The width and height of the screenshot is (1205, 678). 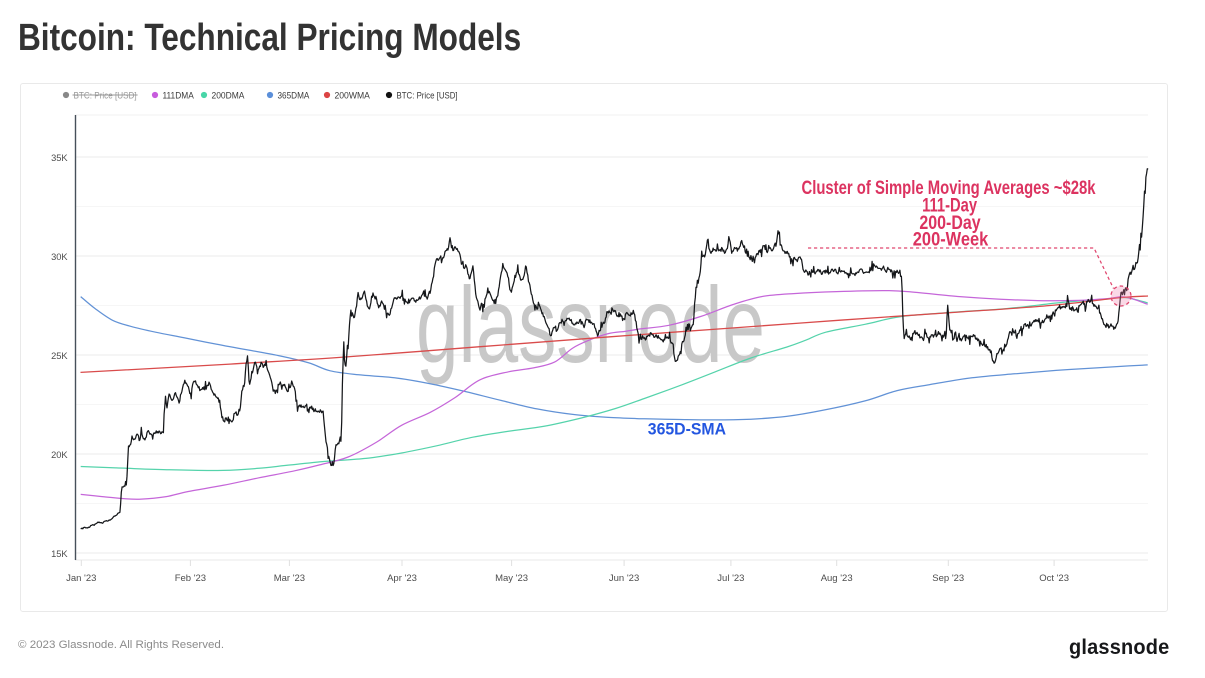 What do you see at coordinates (687, 429) in the screenshot?
I see `svg-text: 365D-SMA` at bounding box center [687, 429].